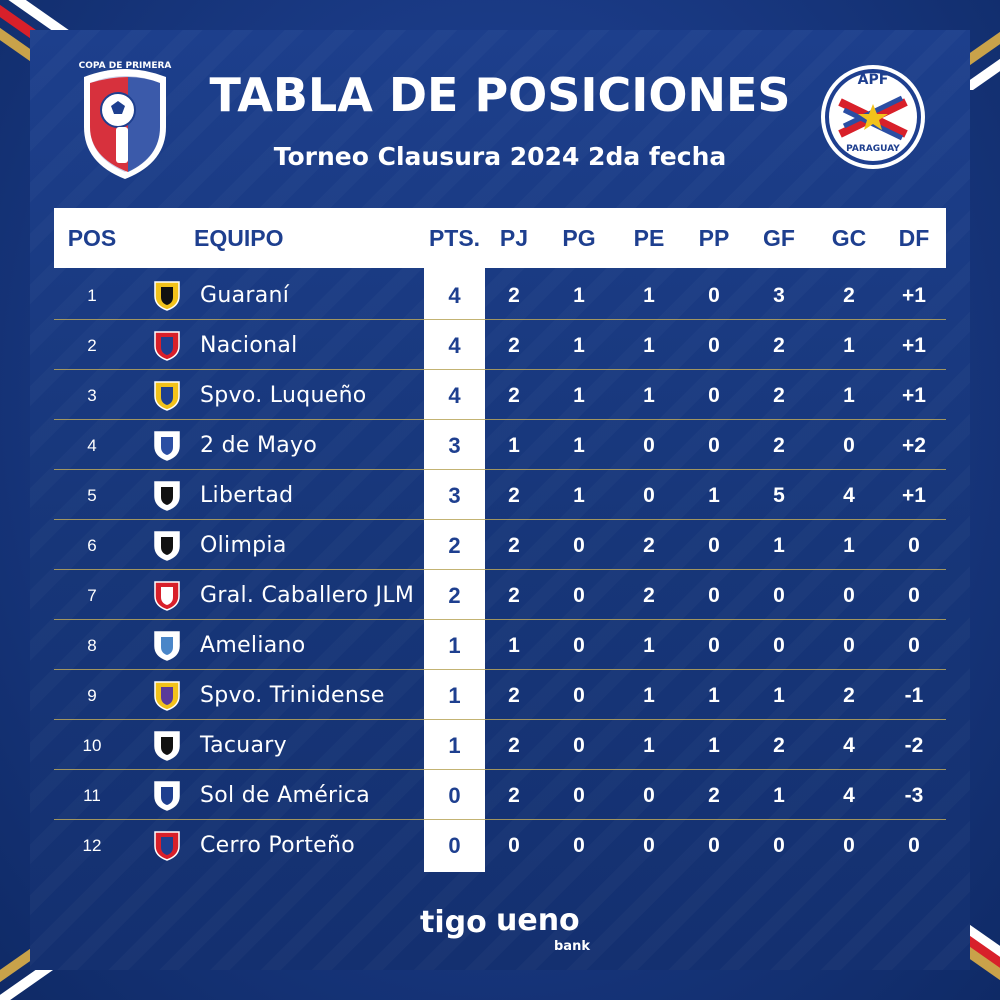 This screenshot has width=1000, height=1000. What do you see at coordinates (500, 295) in the screenshot?
I see `table-row: 1 Guaraní 4 2 1 1 0 3 2 +1` at bounding box center [500, 295].